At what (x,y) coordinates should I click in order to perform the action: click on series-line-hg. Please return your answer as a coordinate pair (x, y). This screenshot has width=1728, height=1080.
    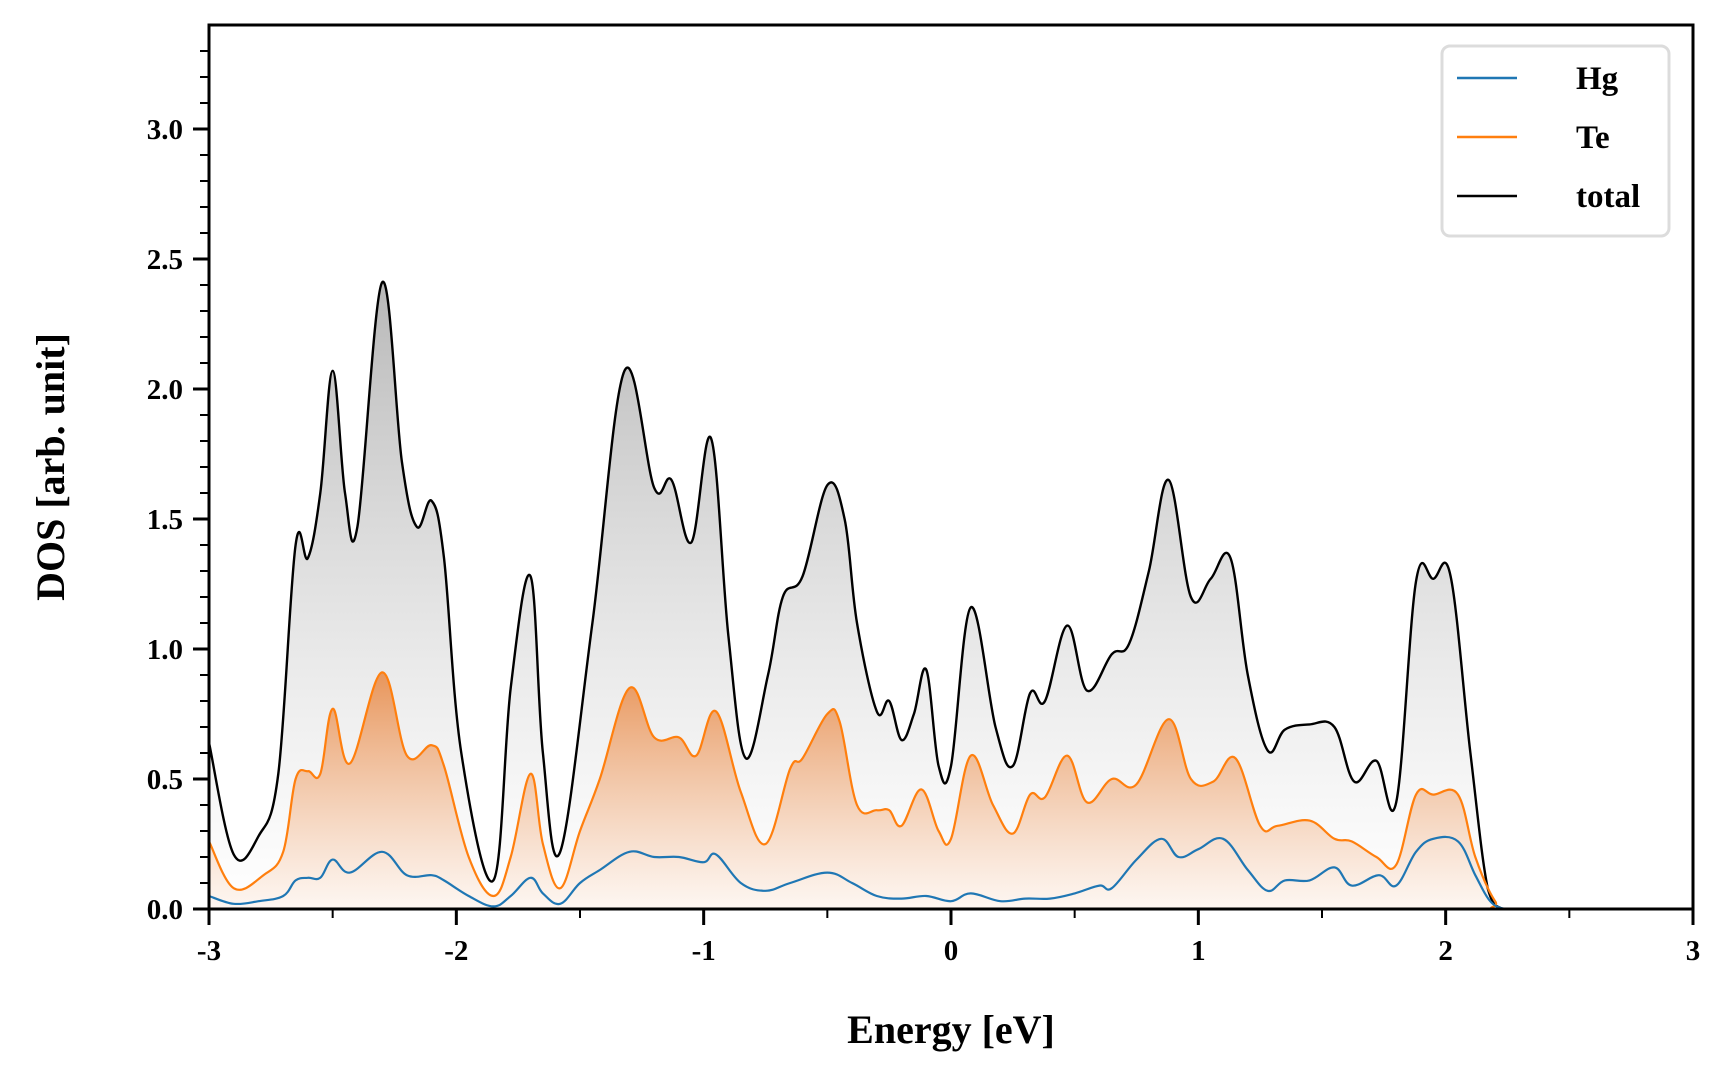
    Looking at the image, I should click on (950, 873).